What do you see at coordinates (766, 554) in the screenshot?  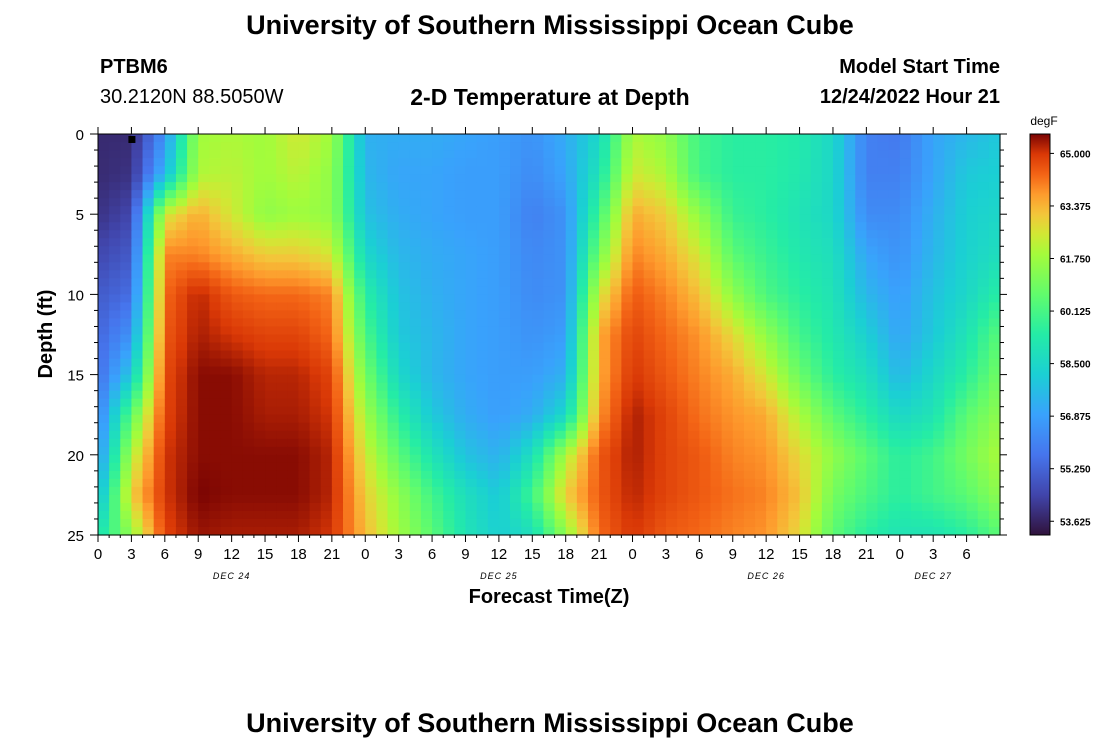 I see `x-tick-label: 12` at bounding box center [766, 554].